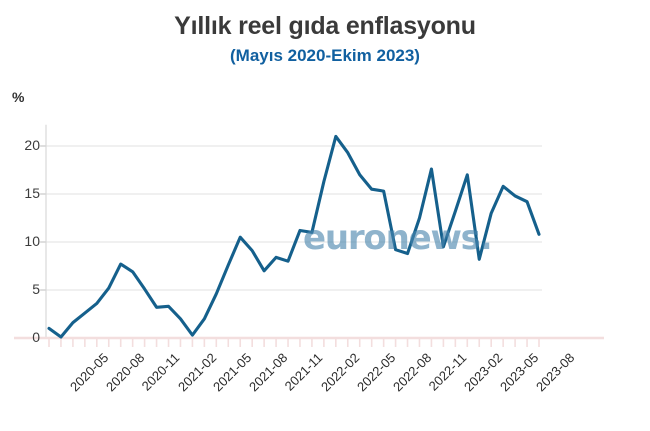 This screenshot has width=650, height=431. I want to click on page-title: Yıllık reel gıda enflasyonu, so click(325, 26).